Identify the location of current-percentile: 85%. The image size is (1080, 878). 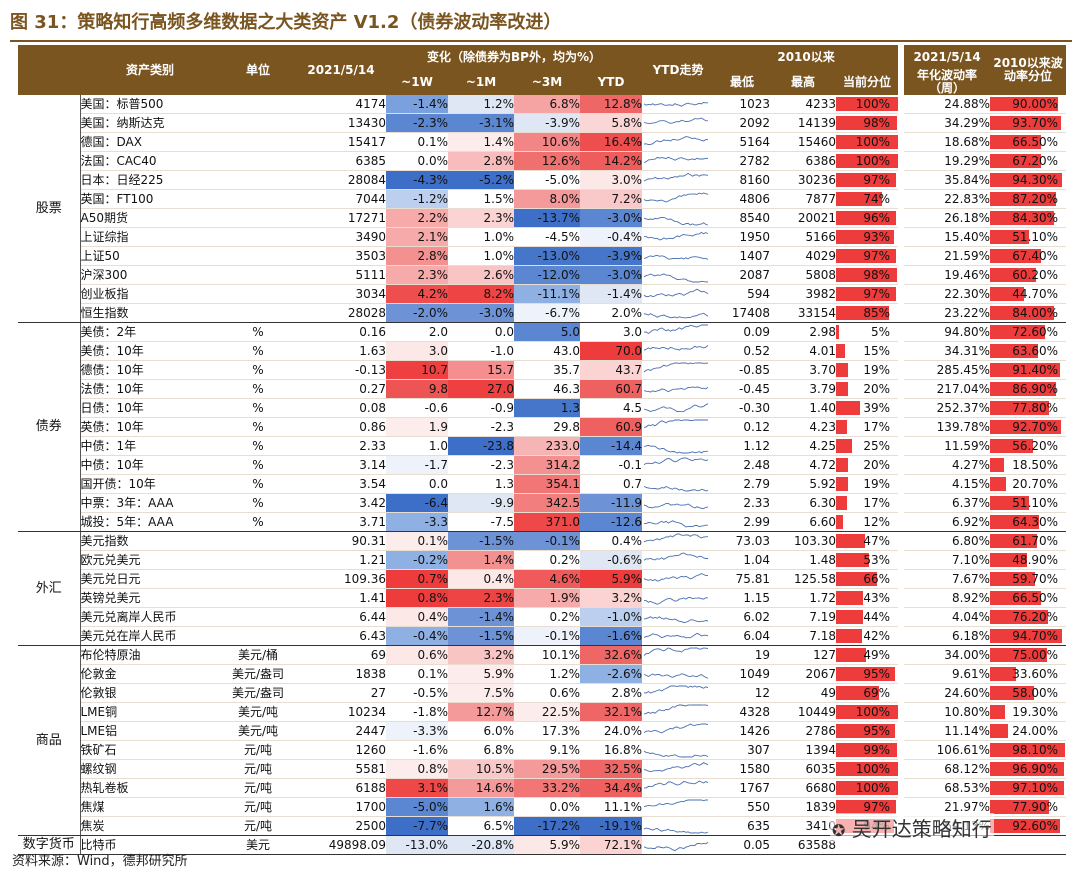
(867, 313).